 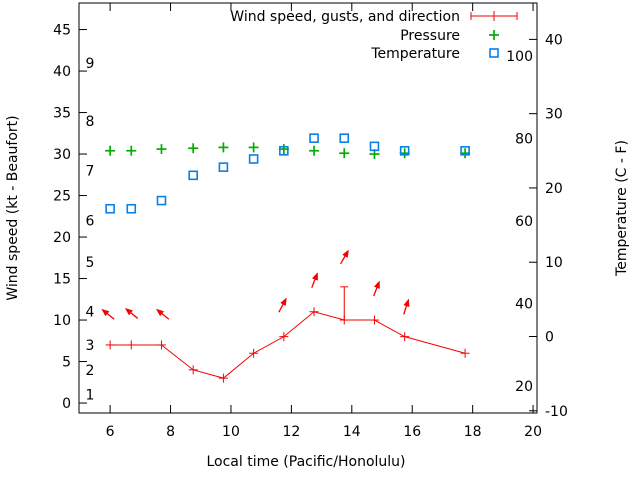 What do you see at coordinates (110, 432) in the screenshot?
I see `x-tick-label: 6` at bounding box center [110, 432].